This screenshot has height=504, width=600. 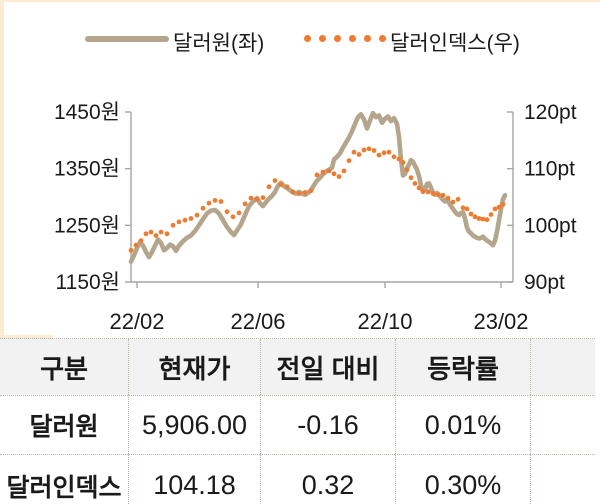 What do you see at coordinates (87, 112) in the screenshot?
I see `left-axis-tick-label: 1450원` at bounding box center [87, 112].